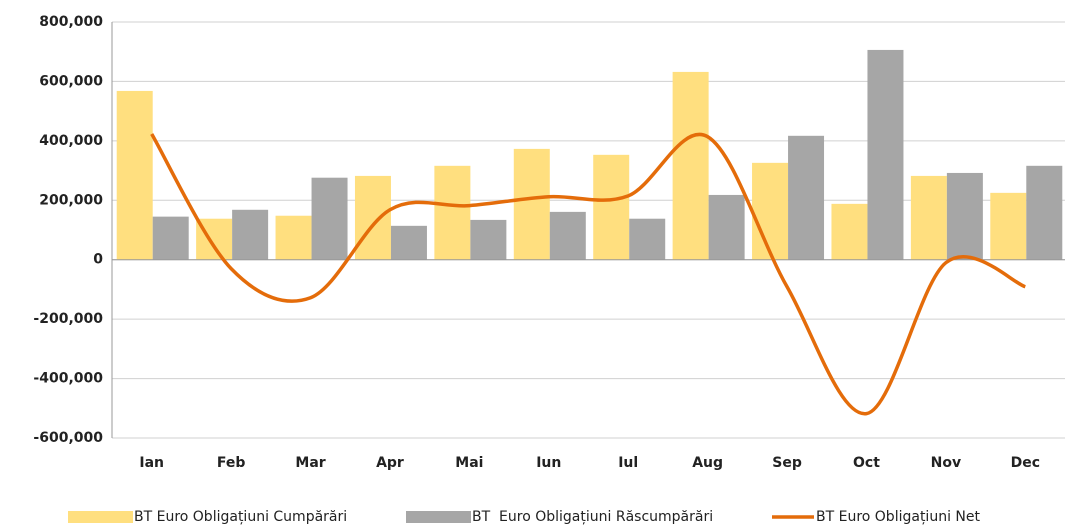  Describe the element at coordinates (548, 463) in the screenshot. I see `x-tick-label: Iun` at that location.